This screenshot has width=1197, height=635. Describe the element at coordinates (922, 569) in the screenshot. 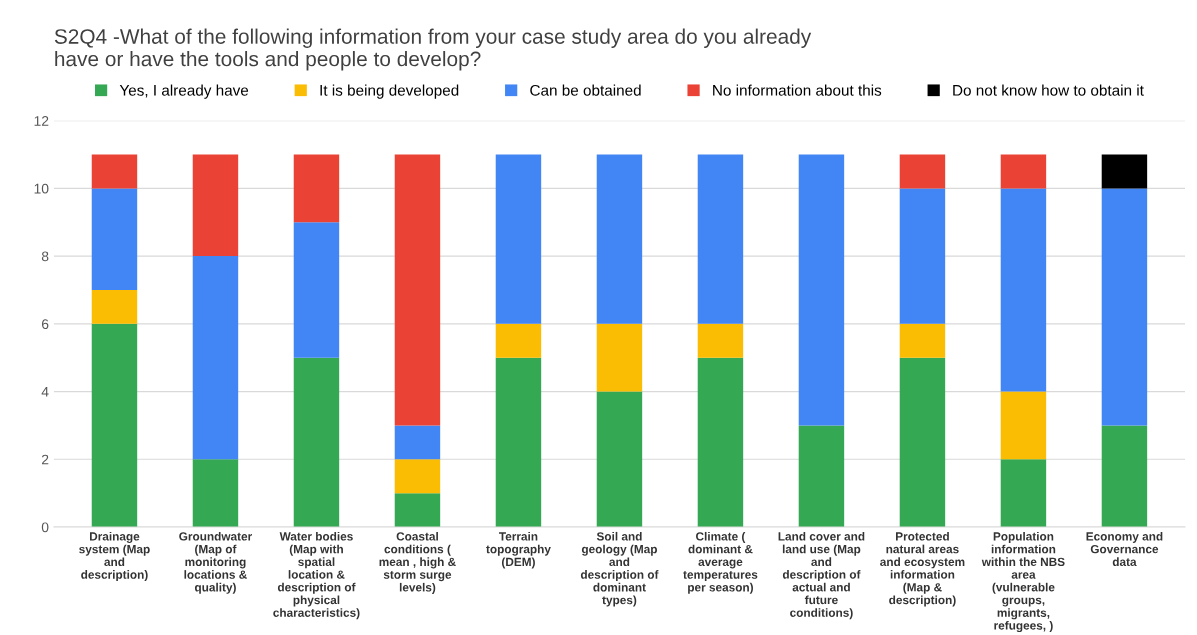

I see `x-tick-label: Protected natural areas and ecosystem information (Map & description)` at that location.